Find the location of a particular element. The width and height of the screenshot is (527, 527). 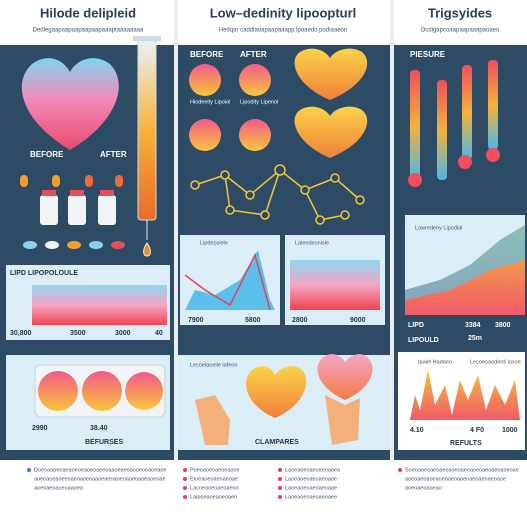

note: Lacoeaoeoaeoaeoo is located at coordinates (214, 488).